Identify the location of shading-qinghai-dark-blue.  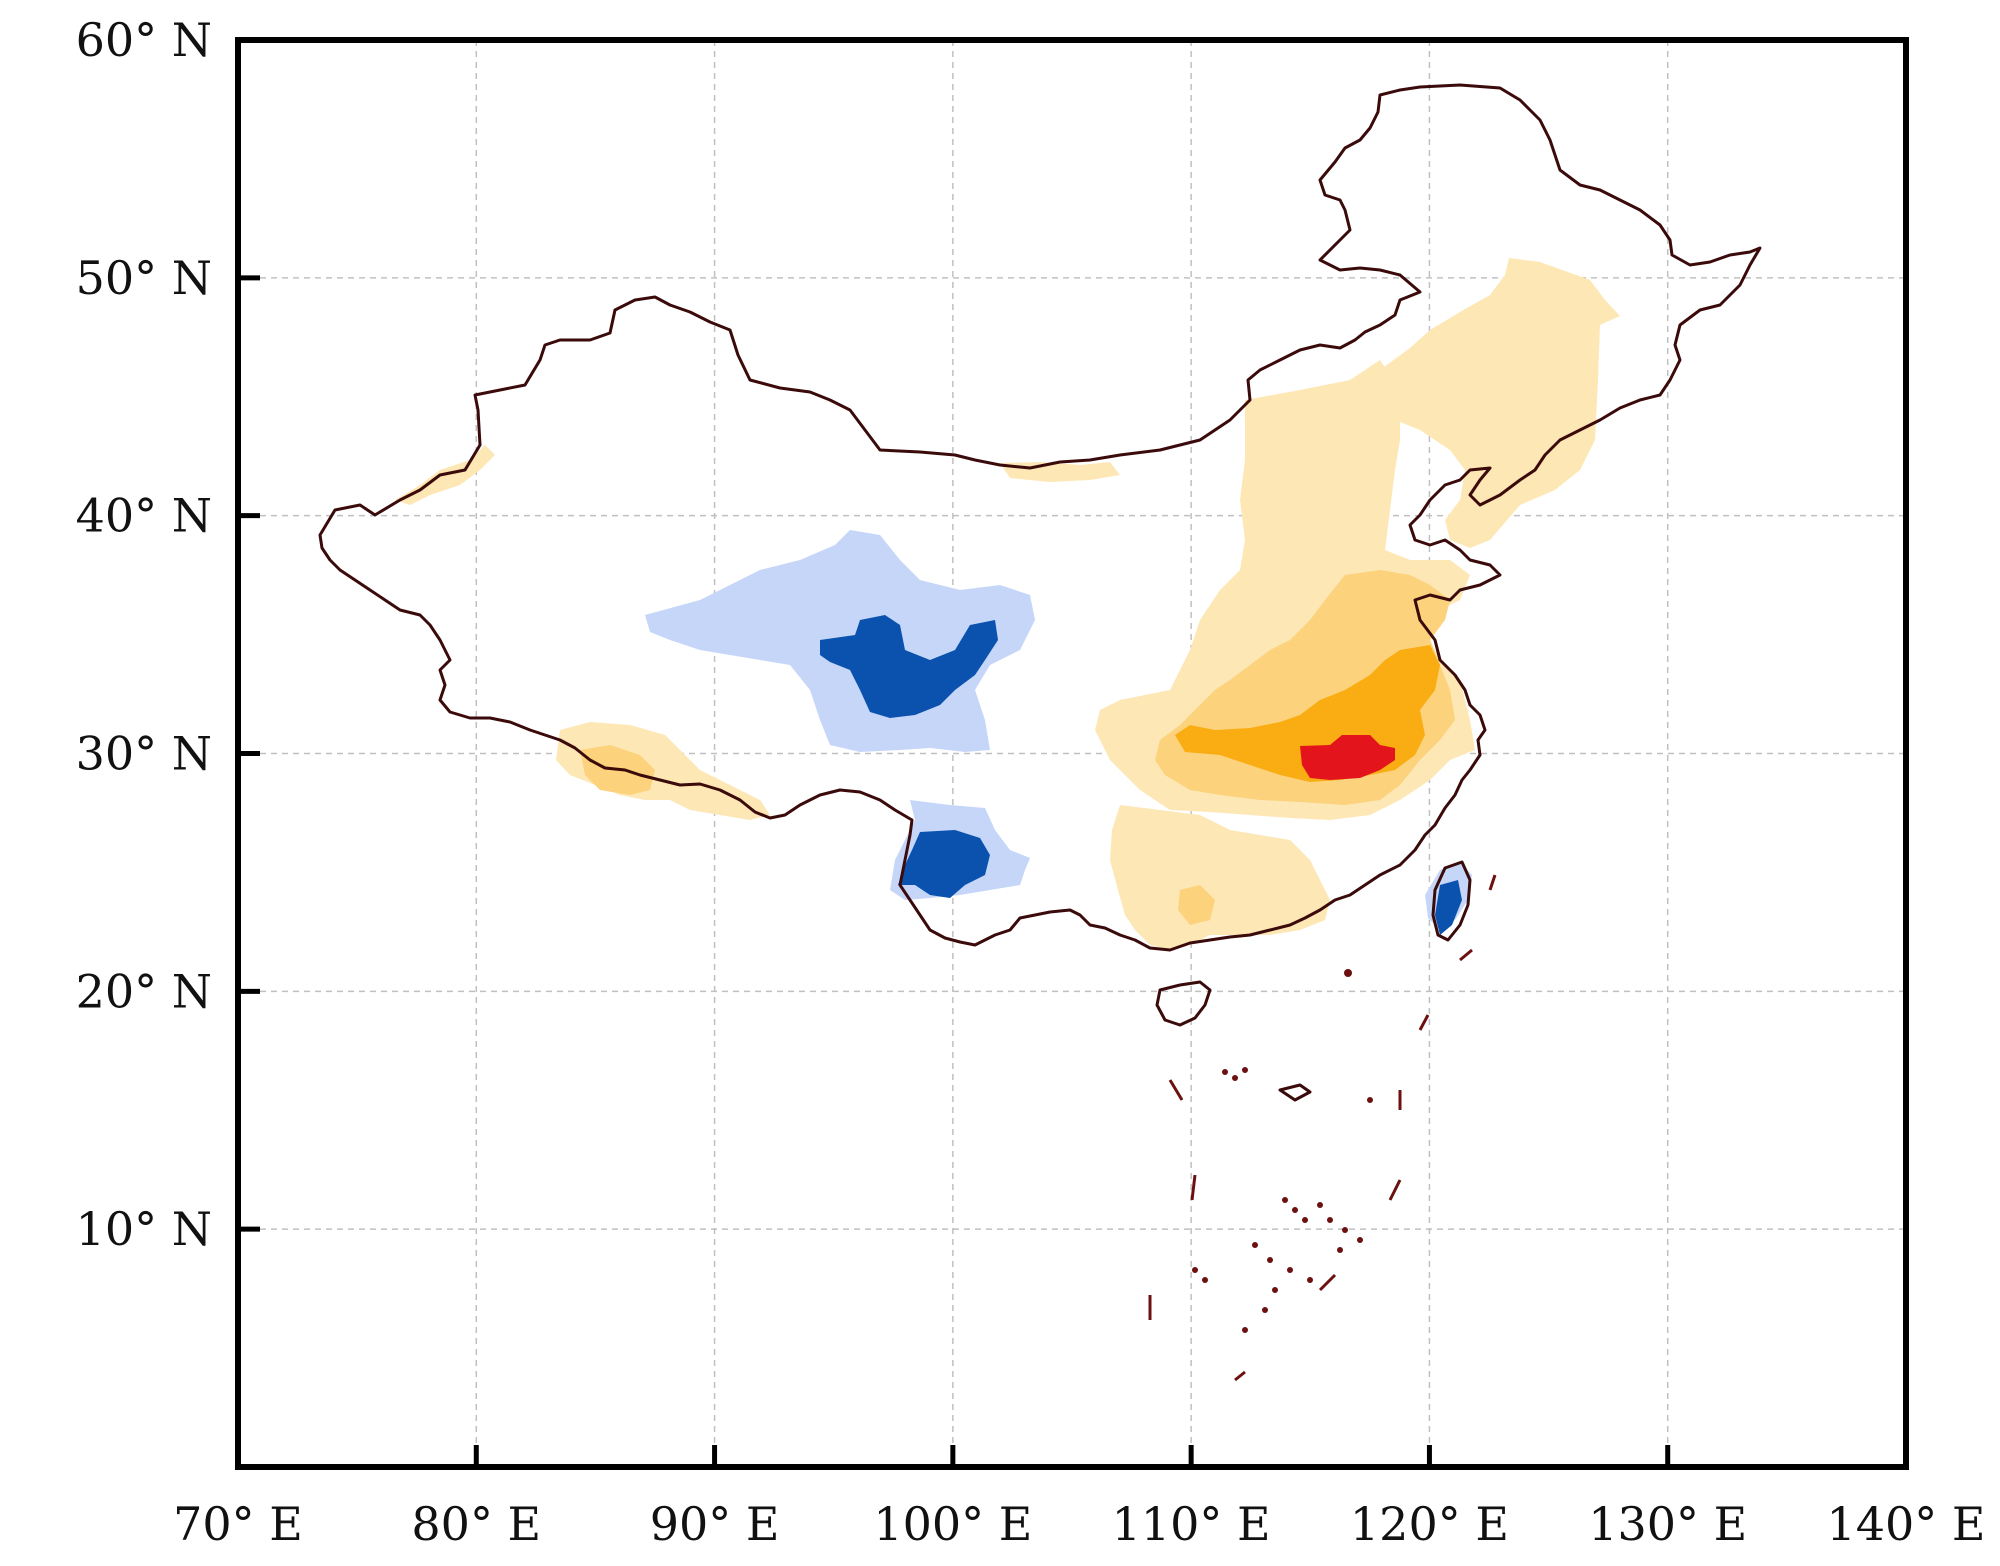
(909, 666).